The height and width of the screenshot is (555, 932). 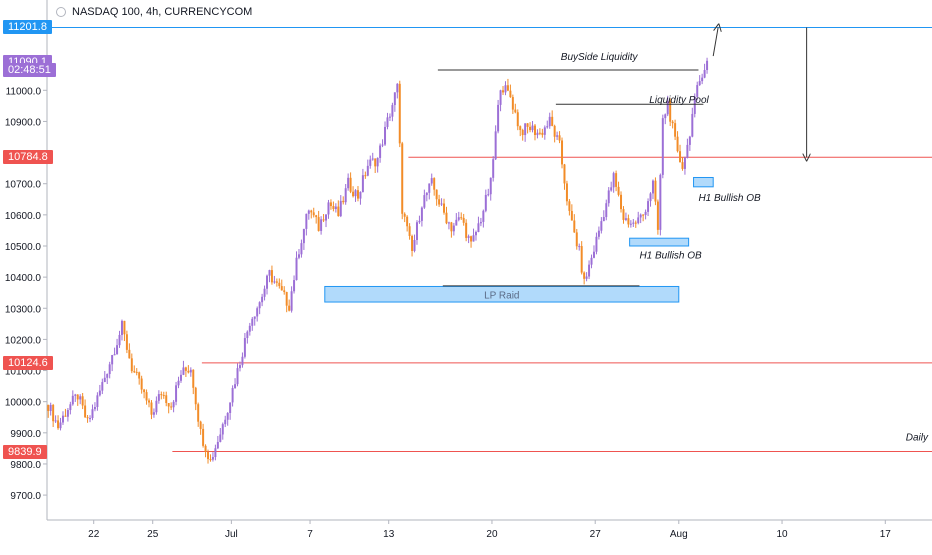 I want to click on x-tick-label: 22, so click(x=94, y=534).